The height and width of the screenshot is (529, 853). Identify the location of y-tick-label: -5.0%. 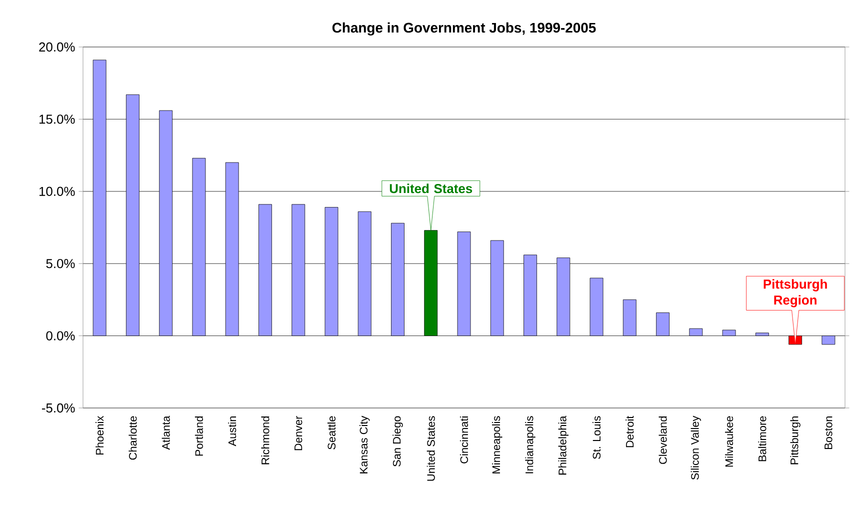
(58, 408).